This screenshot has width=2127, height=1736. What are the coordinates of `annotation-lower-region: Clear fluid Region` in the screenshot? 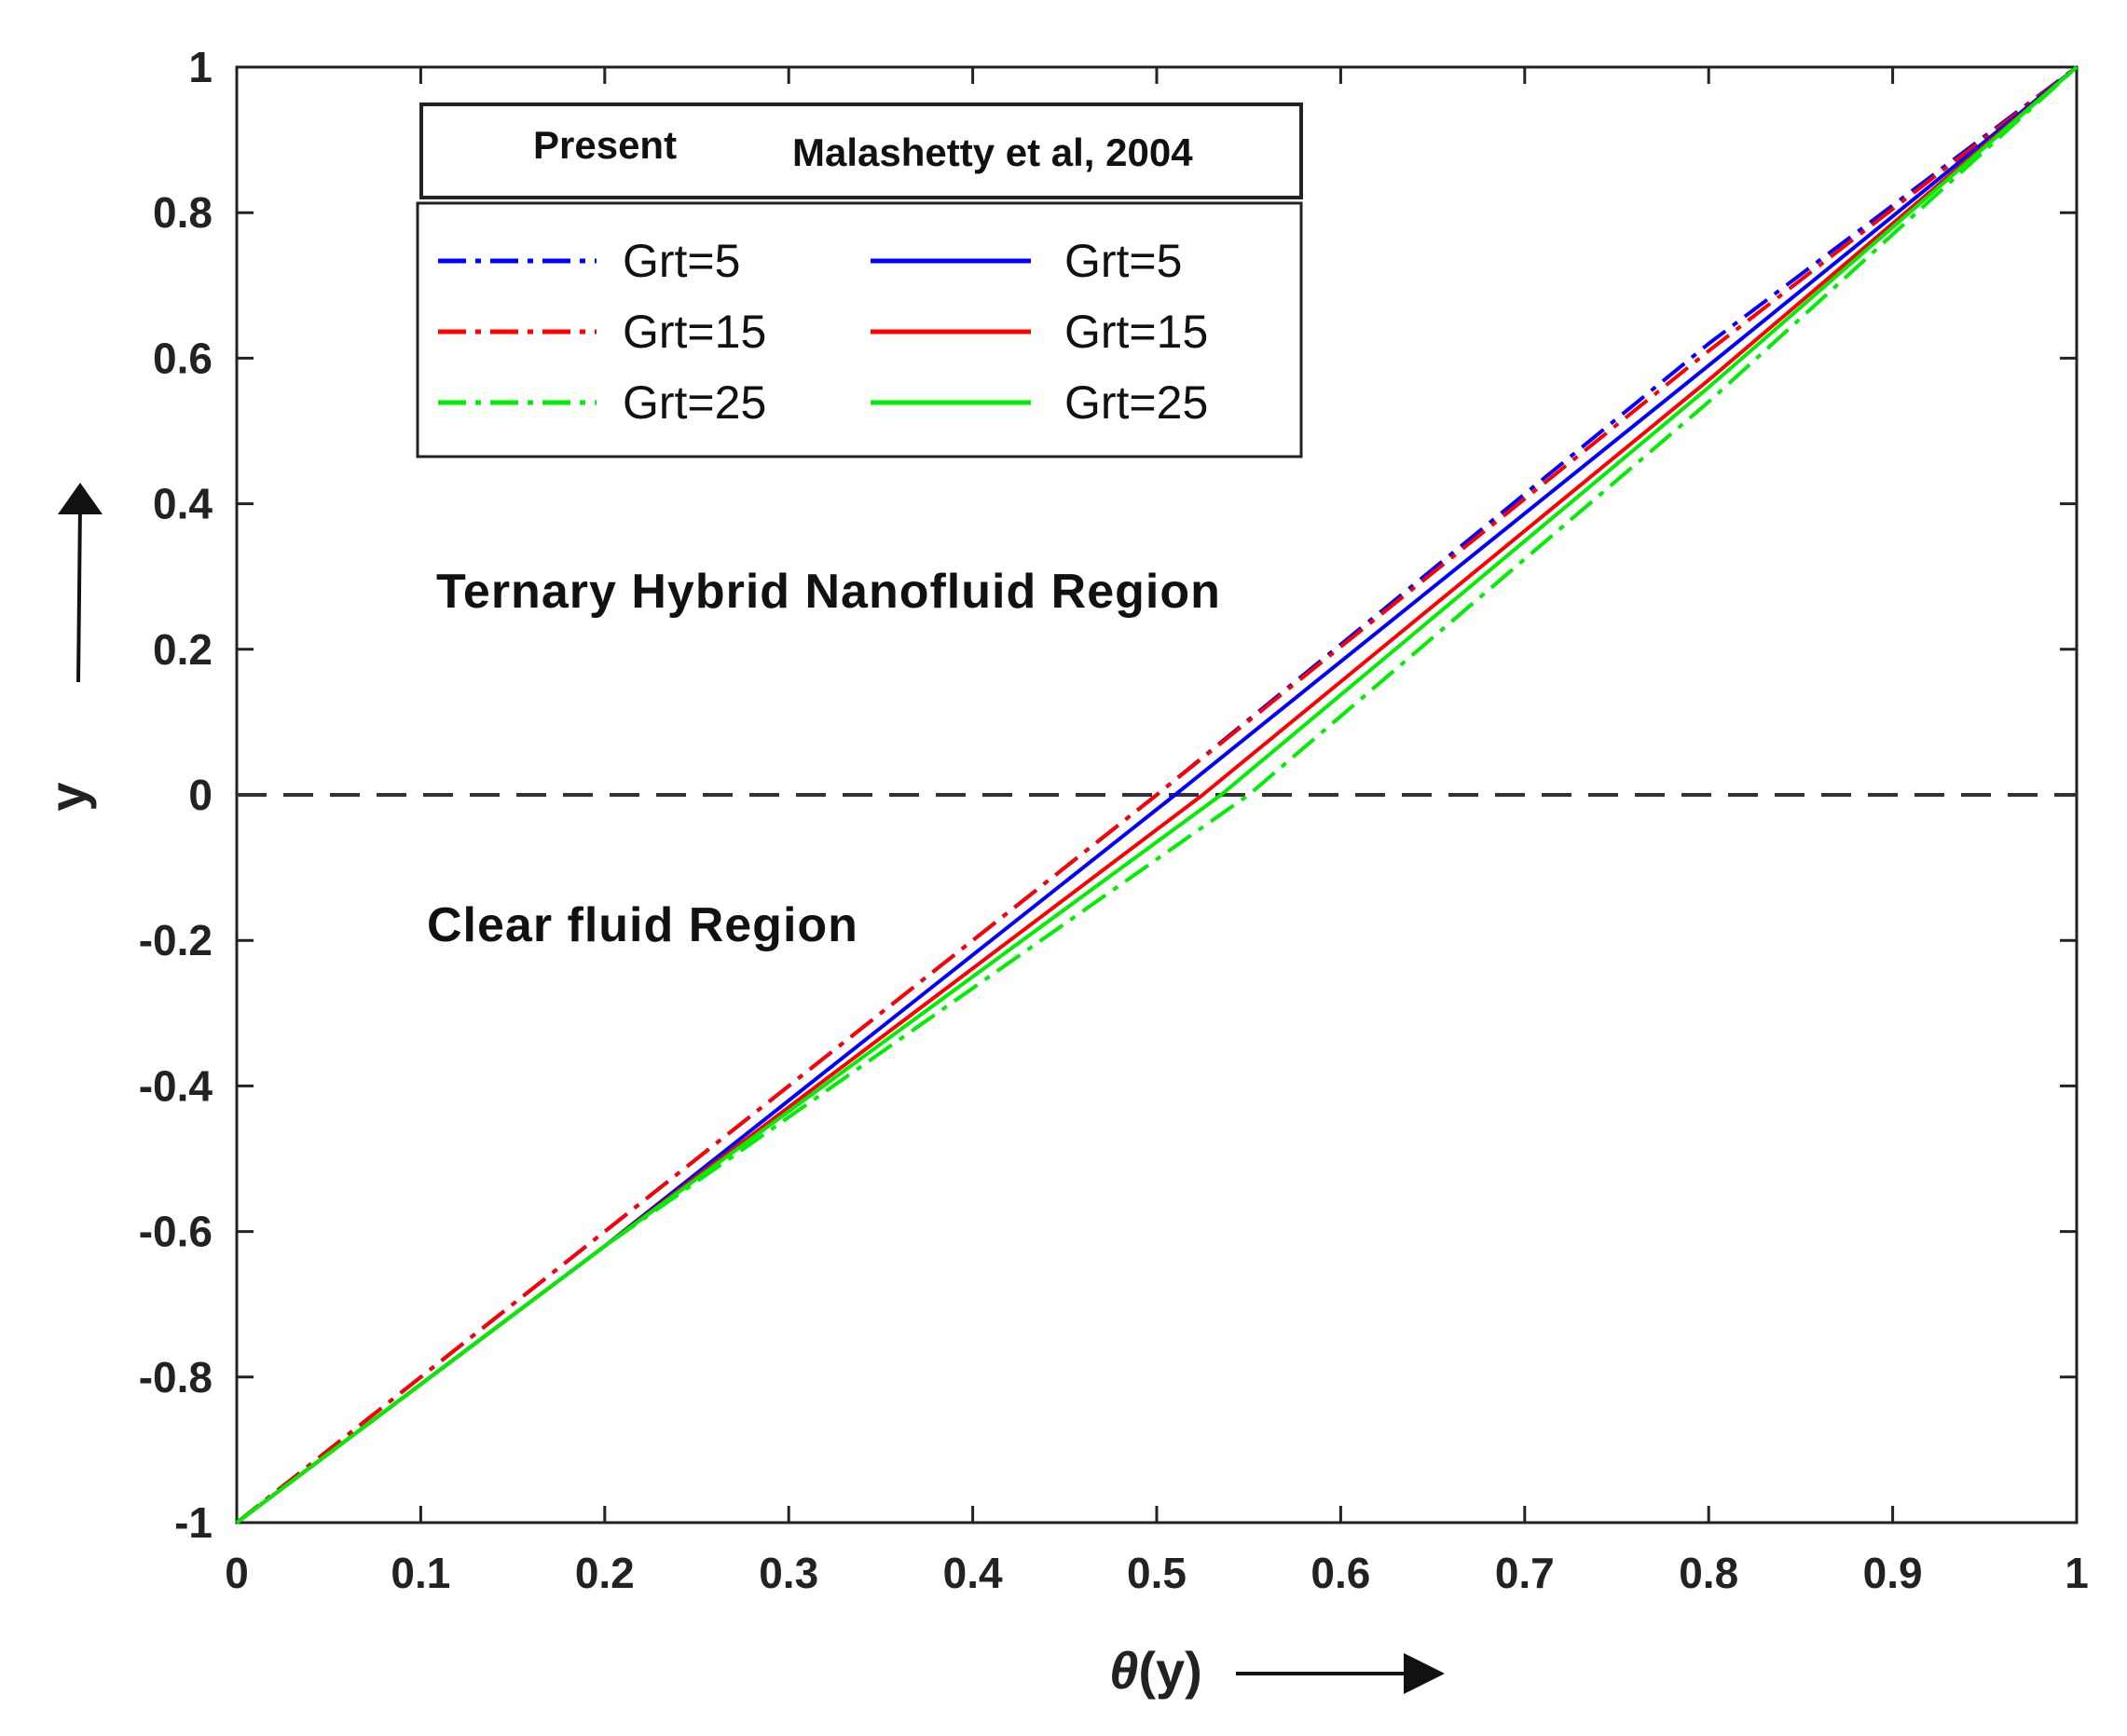 It's located at (643, 925).